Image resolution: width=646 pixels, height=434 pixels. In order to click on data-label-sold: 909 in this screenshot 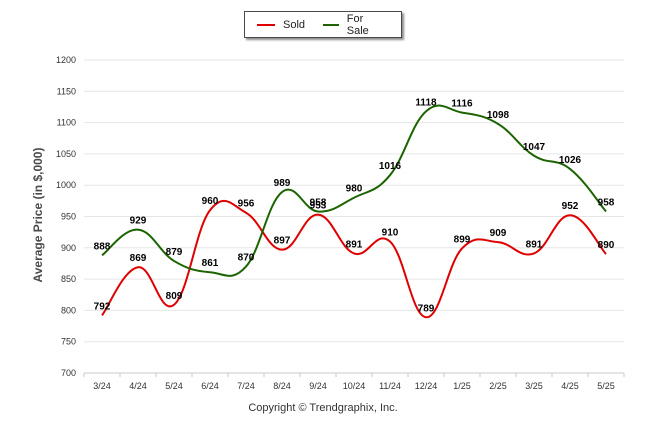, I will do `click(498, 233)`.